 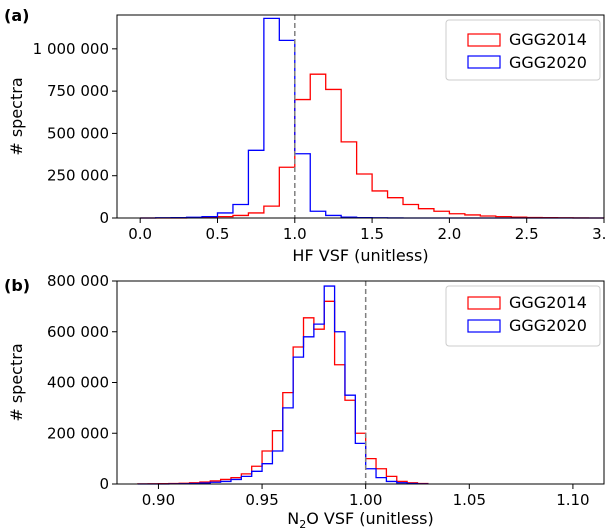 I want to click on panel-a-legend-label-ggg2020: GGG2020, so click(x=548, y=62).